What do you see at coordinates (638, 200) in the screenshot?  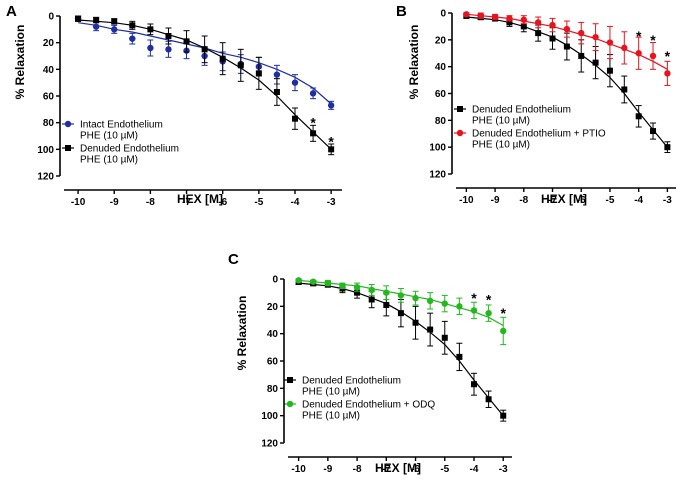 I see `x-tick-label: -4` at bounding box center [638, 200].